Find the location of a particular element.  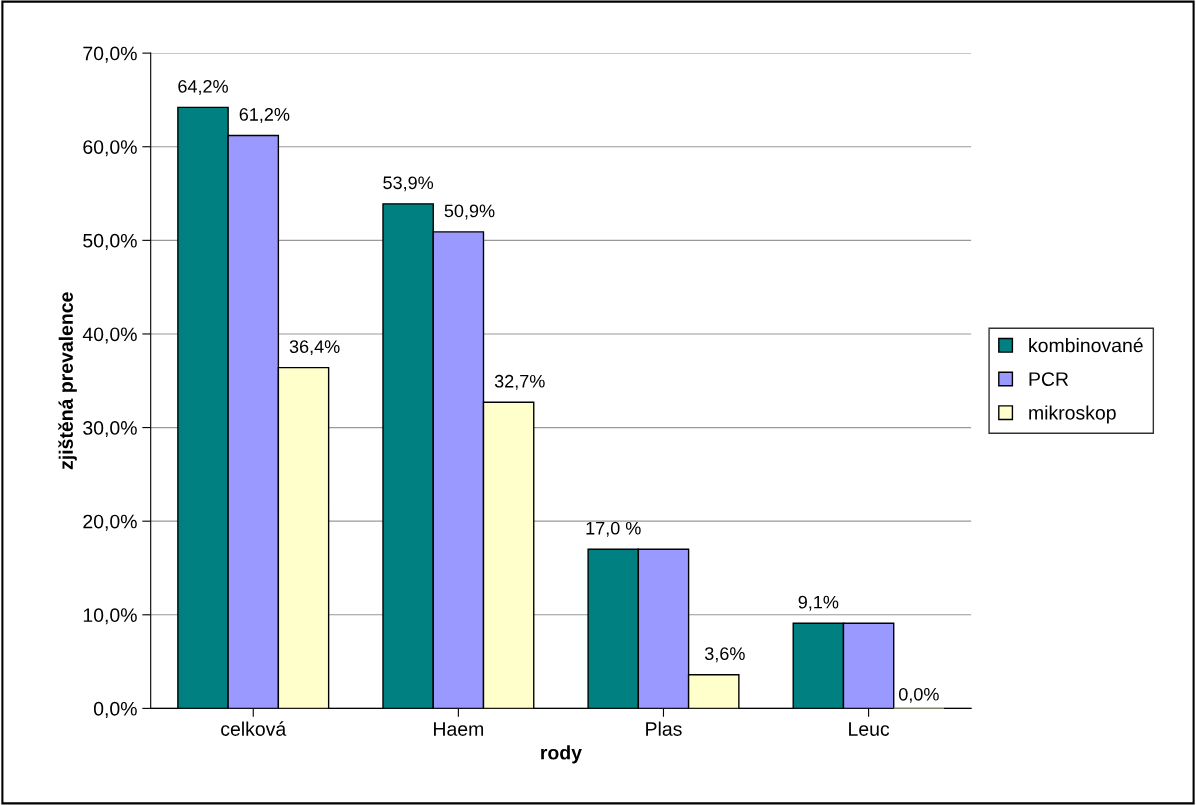

data-label: 17,0 % is located at coordinates (613, 529).